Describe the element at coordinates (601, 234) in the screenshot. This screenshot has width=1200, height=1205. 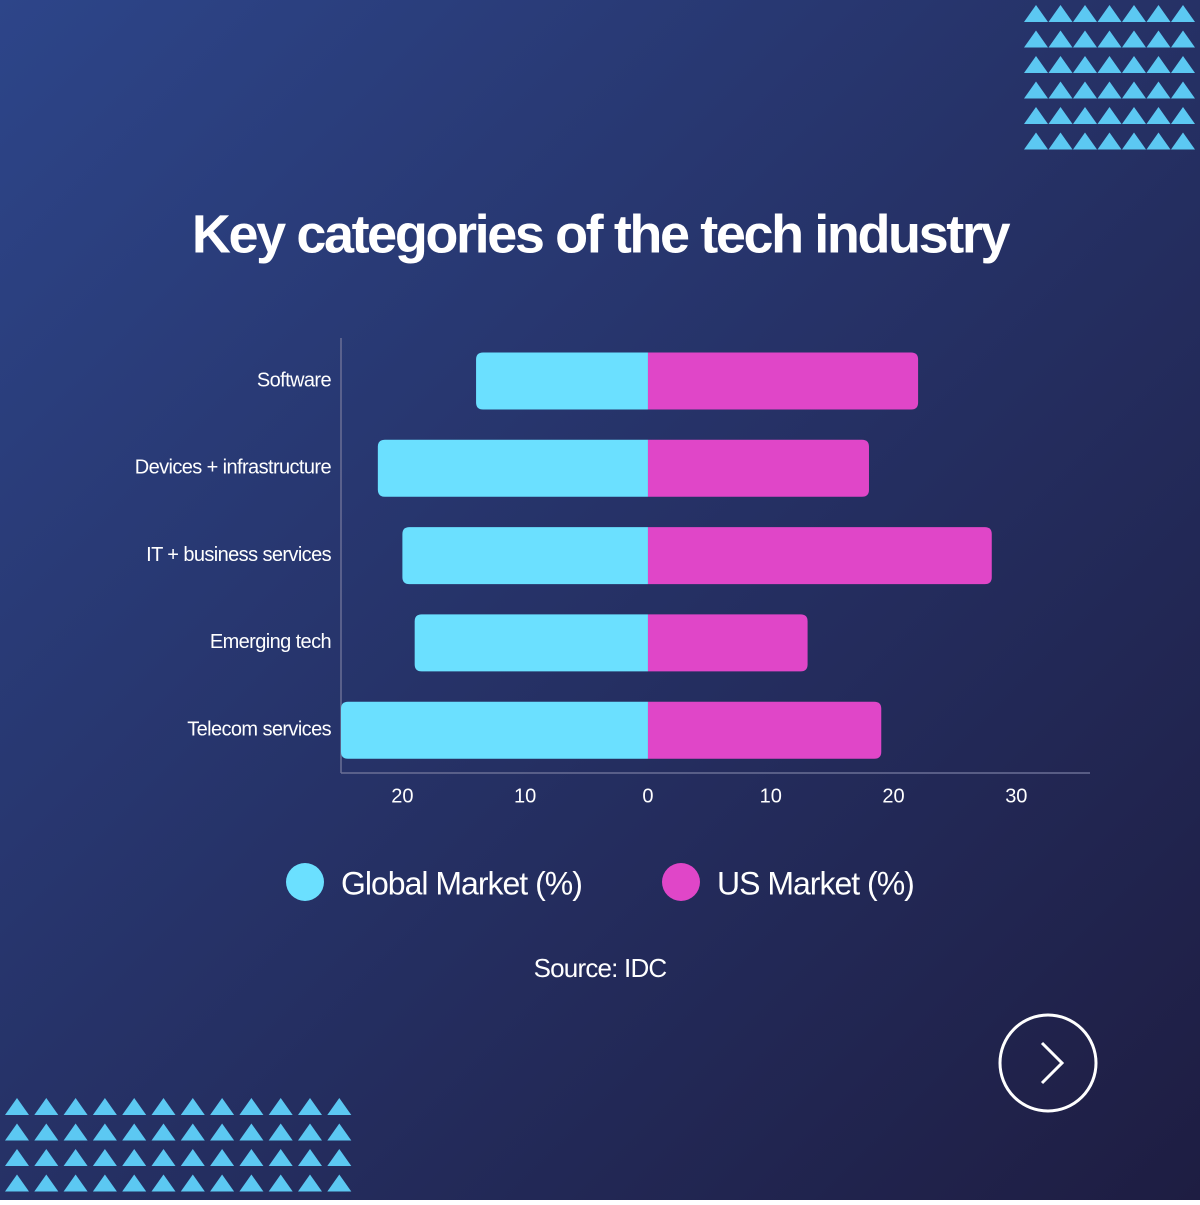
I see `chart-title: Key categories of the tech industry` at that location.